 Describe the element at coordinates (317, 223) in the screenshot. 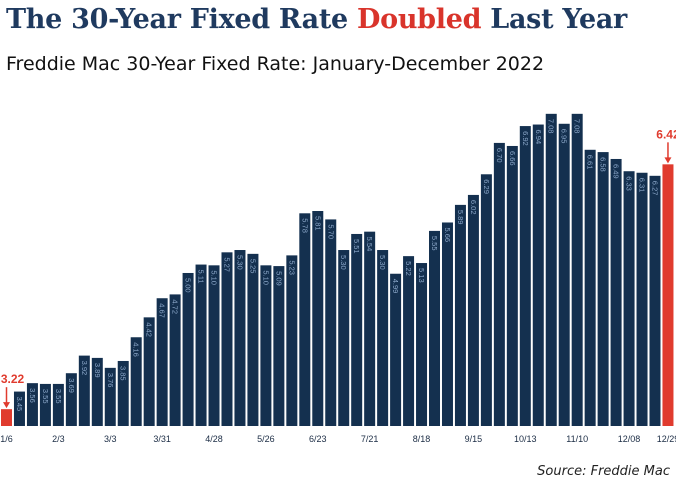

I see `bar-value-label: 5.81` at that location.